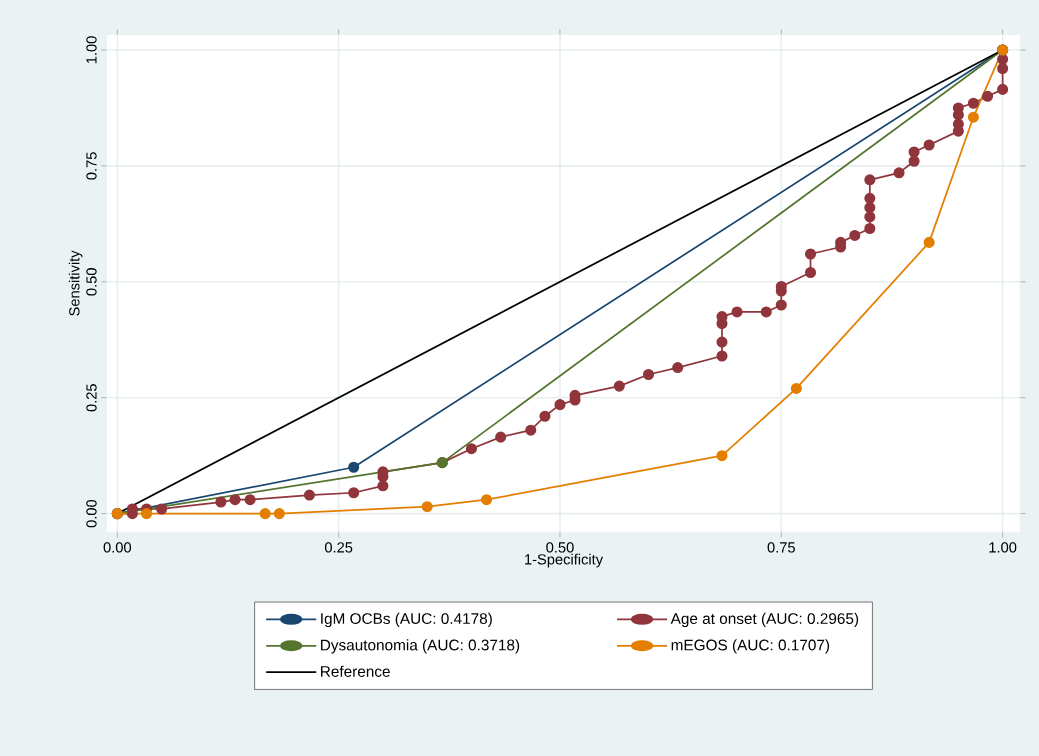  What do you see at coordinates (91, 50) in the screenshot?
I see `y-tick-label: 1.00` at bounding box center [91, 50].